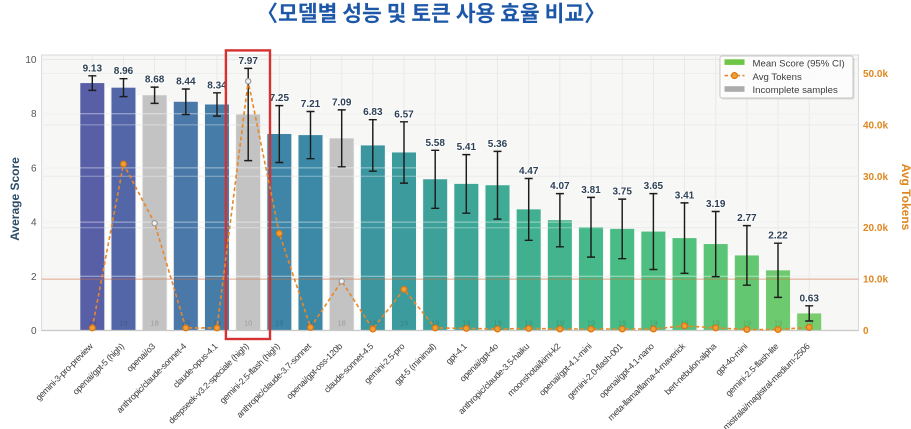  What do you see at coordinates (311, 104) in the screenshot?
I see `svg-text: 7.21` at bounding box center [311, 104].